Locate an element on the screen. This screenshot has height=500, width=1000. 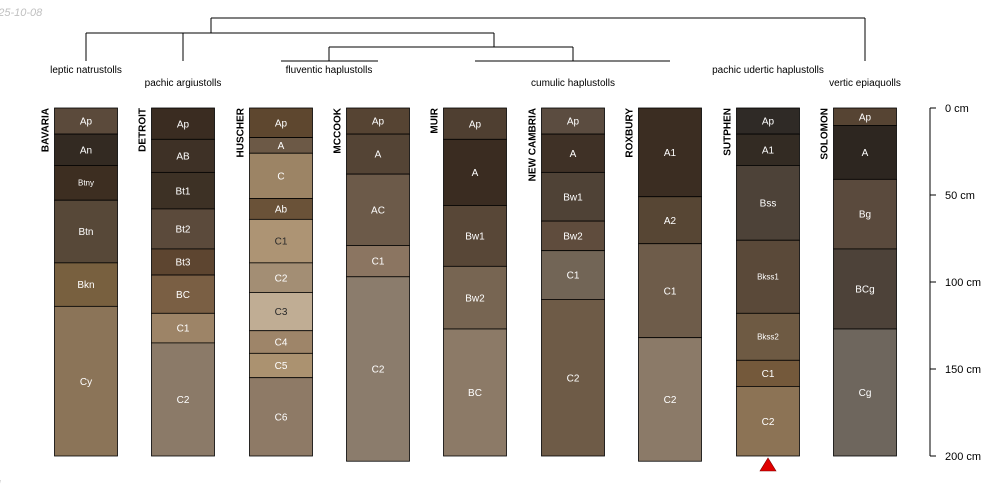
horizon-label: Cg is located at coordinates (865, 393).